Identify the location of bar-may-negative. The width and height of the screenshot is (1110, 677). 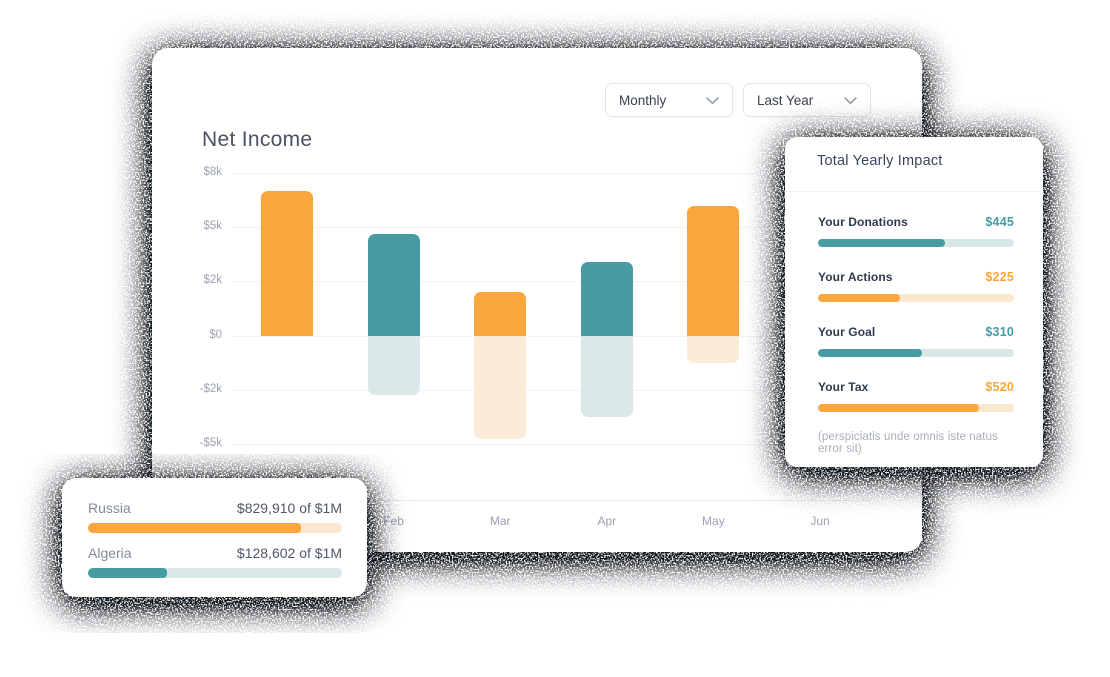
(713, 349).